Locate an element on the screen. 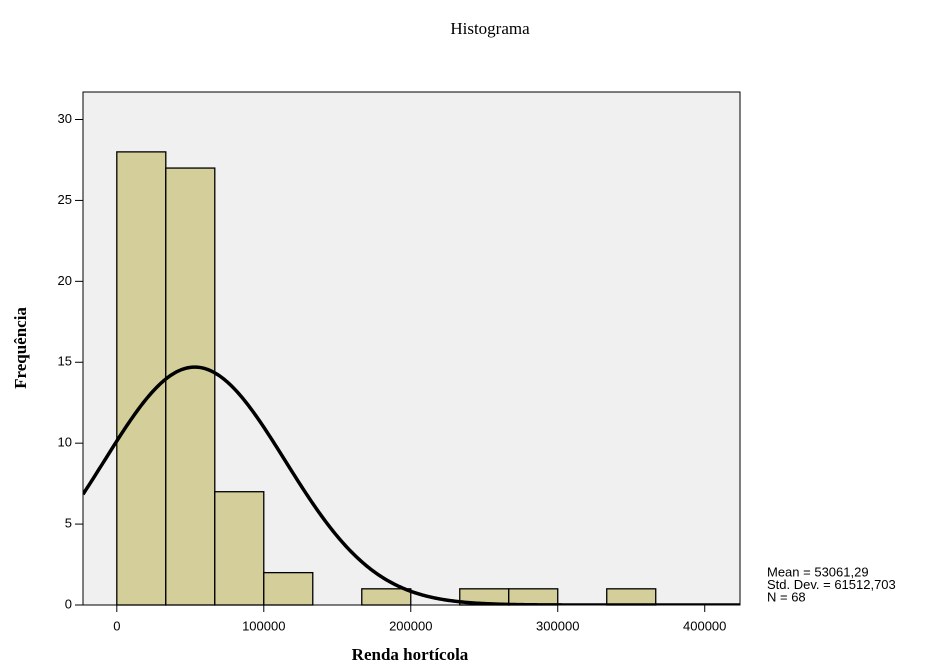 The image size is (938, 669). y-tick-label: 0 is located at coordinates (68, 603).